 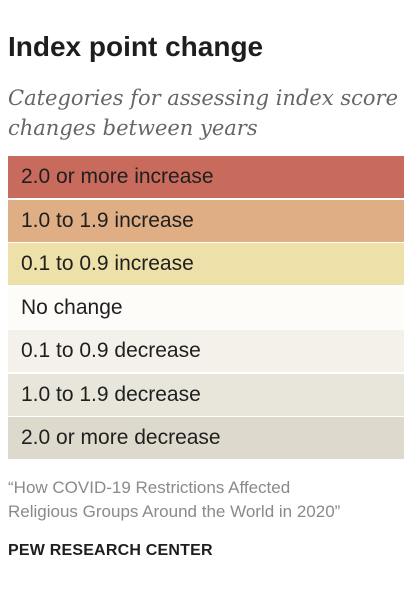 What do you see at coordinates (206, 264) in the screenshot?
I see `legend-item-0-1-to-0-9-increase: 0.1 to 0.9 increase` at bounding box center [206, 264].